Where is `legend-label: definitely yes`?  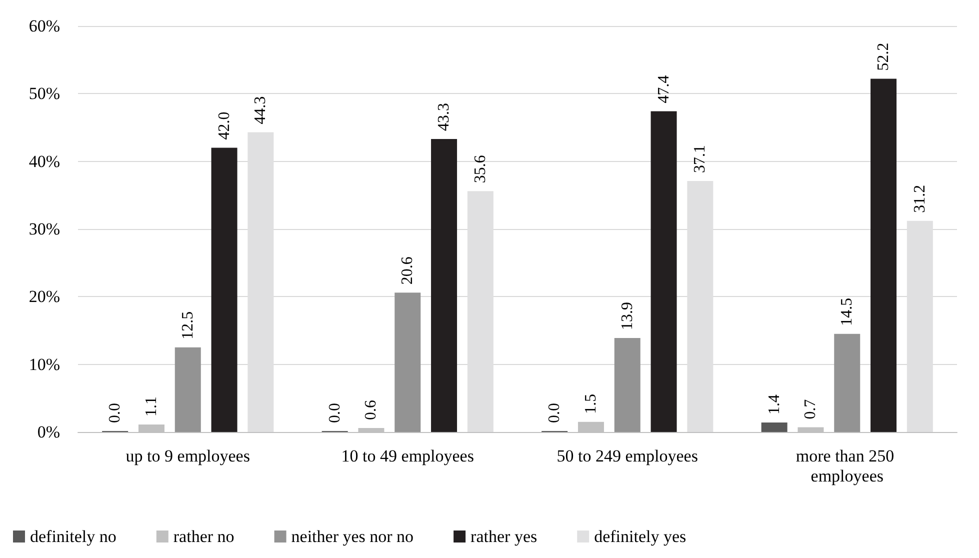 legend-label: definitely yes is located at coordinates (640, 536).